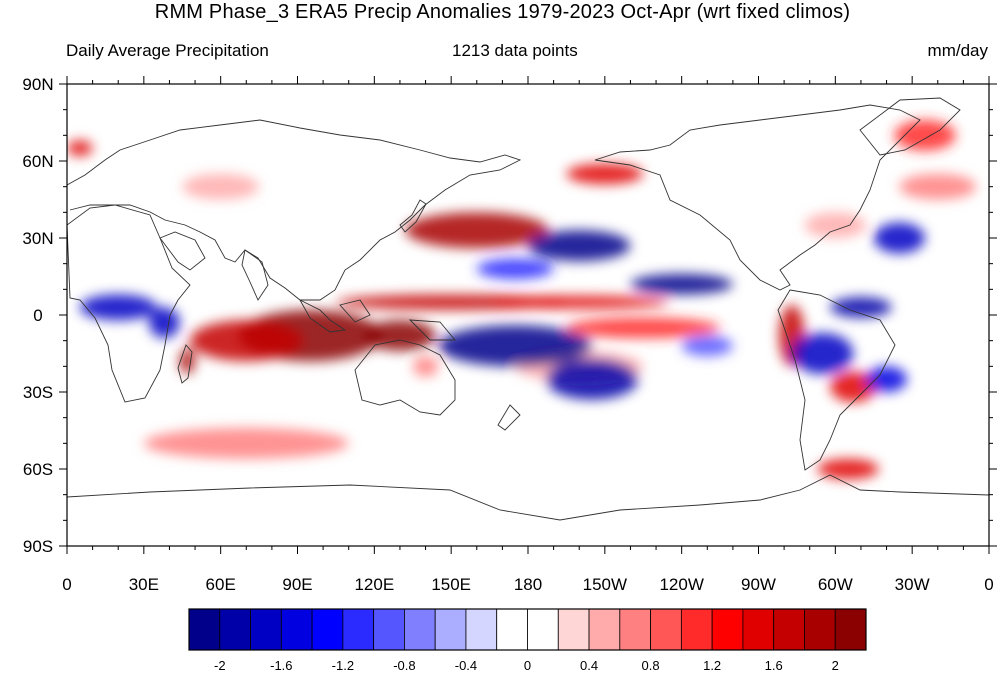 The width and height of the screenshot is (1005, 676). What do you see at coordinates (38, 392) in the screenshot?
I see `lat-label-4: 30S` at bounding box center [38, 392].